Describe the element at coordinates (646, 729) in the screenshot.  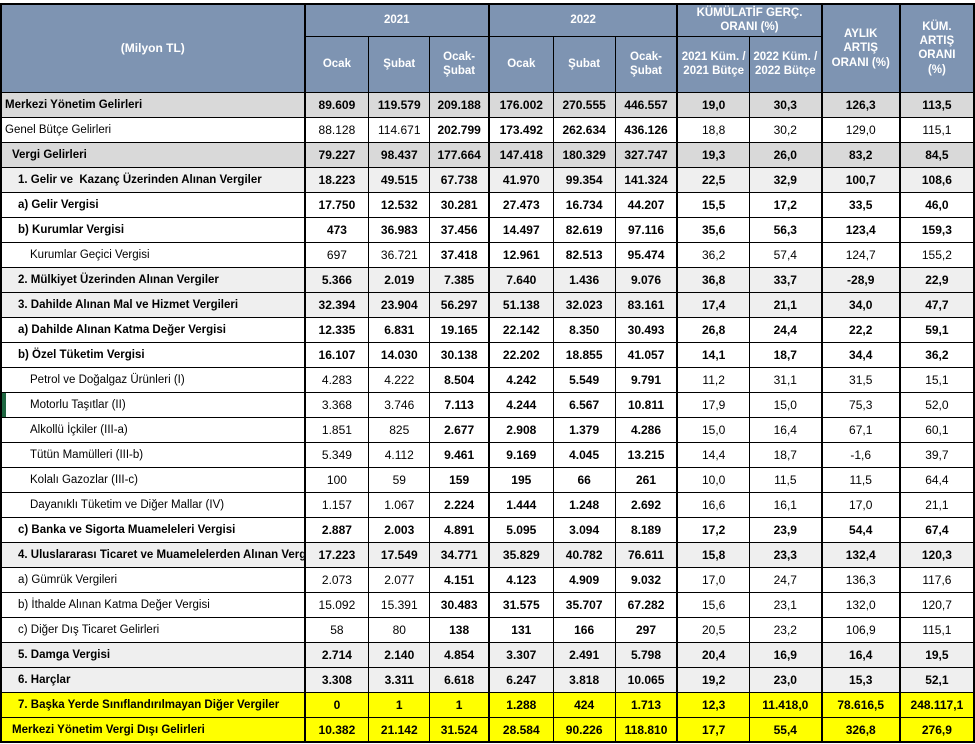
I see `cell-value: 118.810` at that location.